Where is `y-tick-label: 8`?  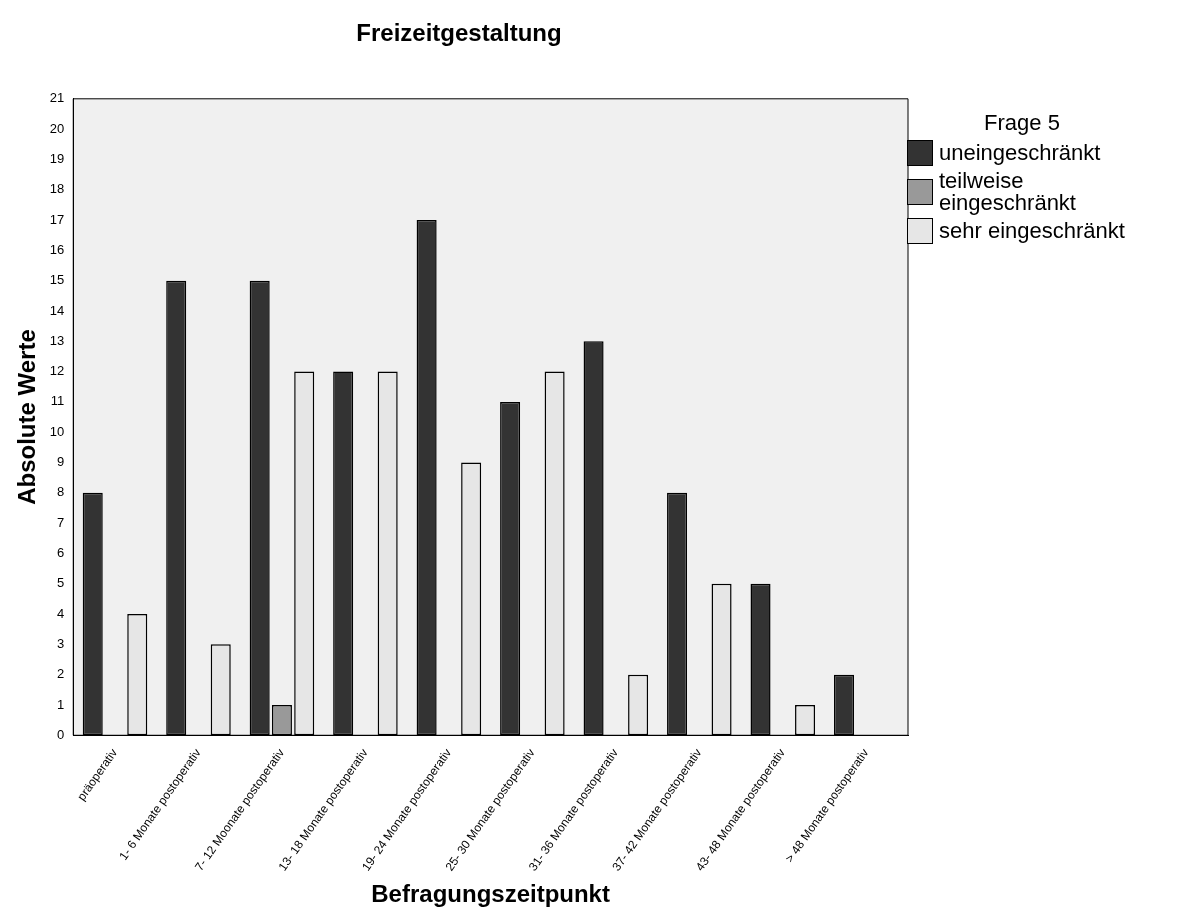
y-tick-label: 8 is located at coordinates (61, 492).